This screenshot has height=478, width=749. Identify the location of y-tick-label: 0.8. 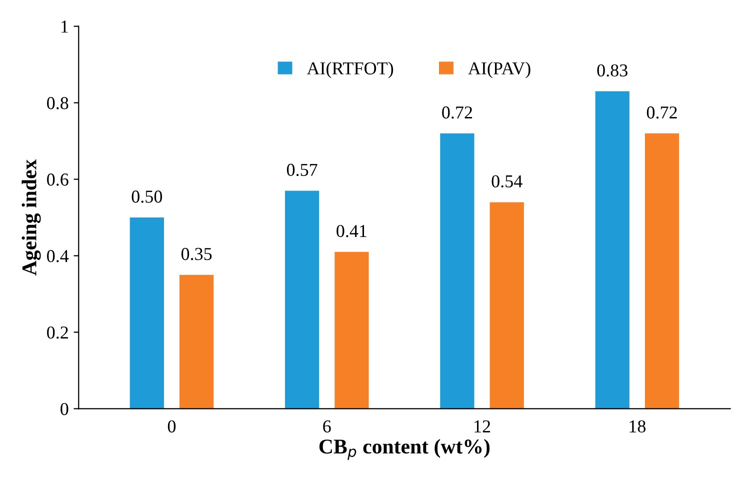
(57, 103).